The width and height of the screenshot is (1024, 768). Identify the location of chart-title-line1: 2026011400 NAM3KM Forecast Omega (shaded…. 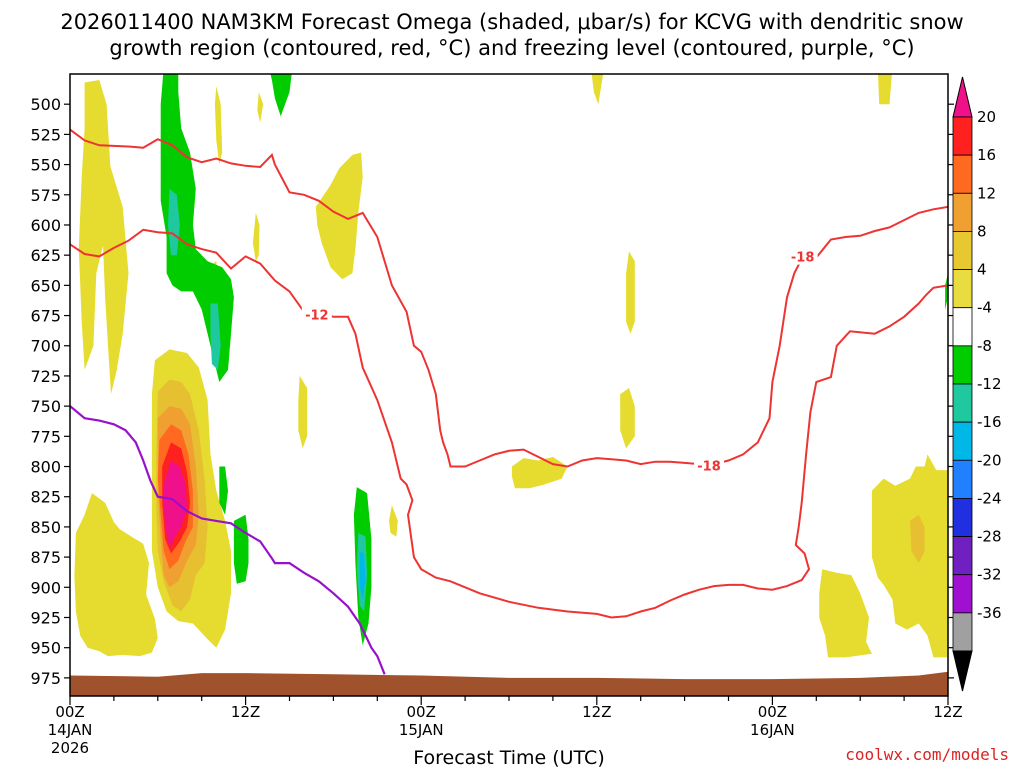
(511, 22).